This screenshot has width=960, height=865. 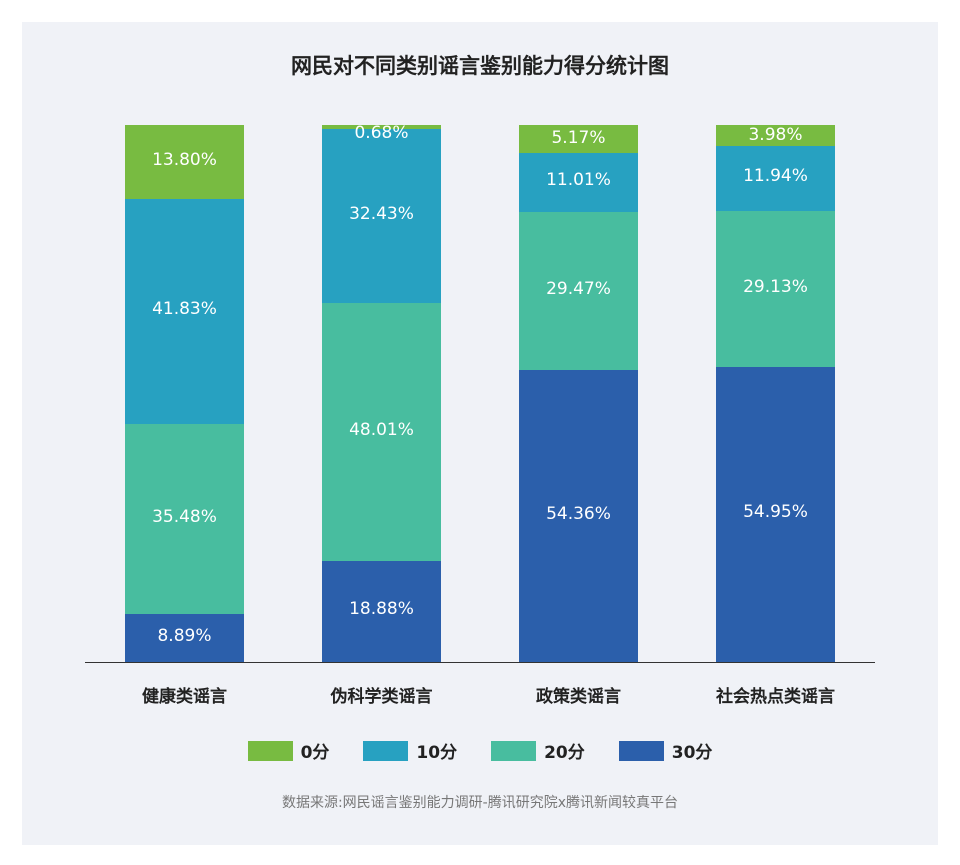 I want to click on x-axis-line, so click(x=480, y=662).